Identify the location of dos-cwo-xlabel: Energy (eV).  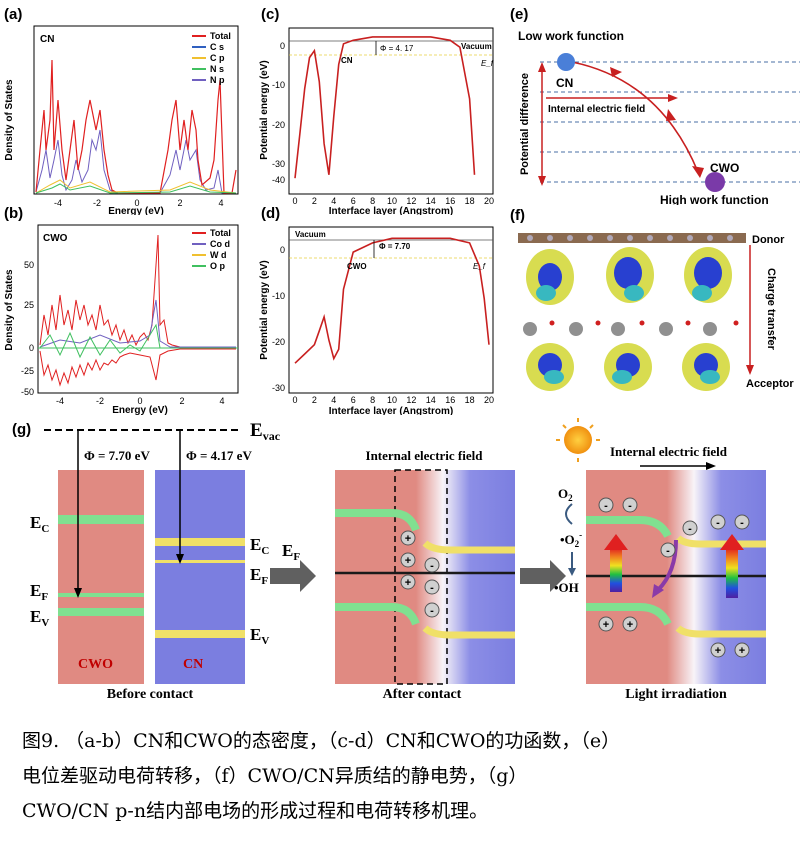
(140, 410).